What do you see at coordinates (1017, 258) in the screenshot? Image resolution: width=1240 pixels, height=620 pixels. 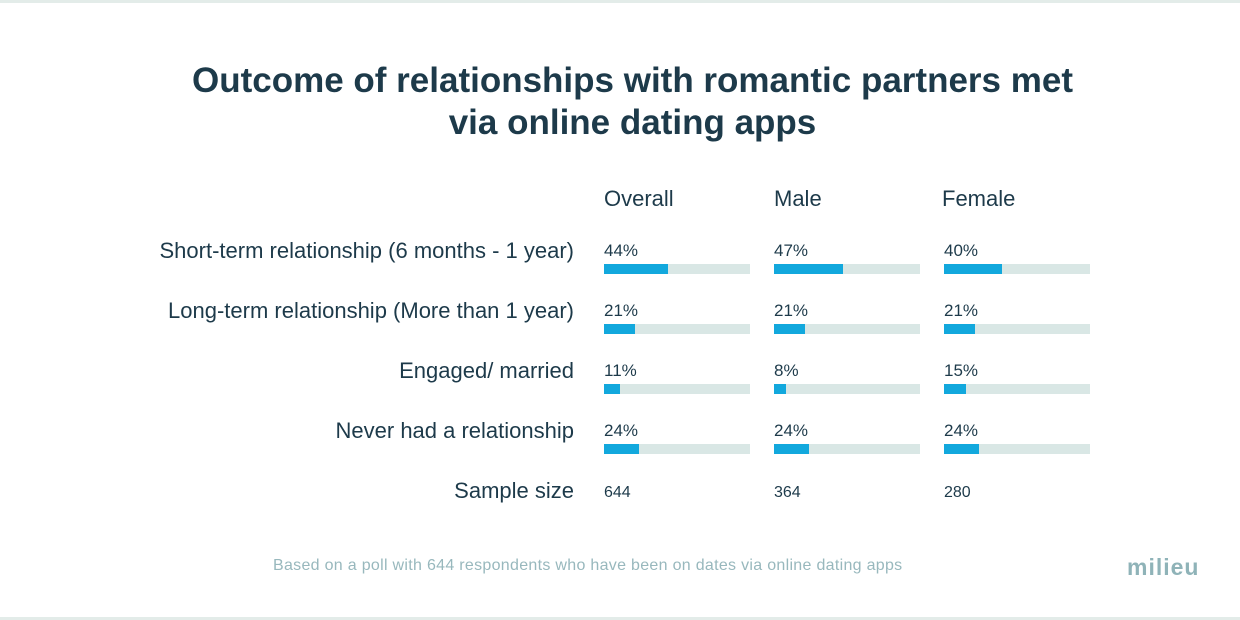 I see `bar-cell-female-1: 40%` at bounding box center [1017, 258].